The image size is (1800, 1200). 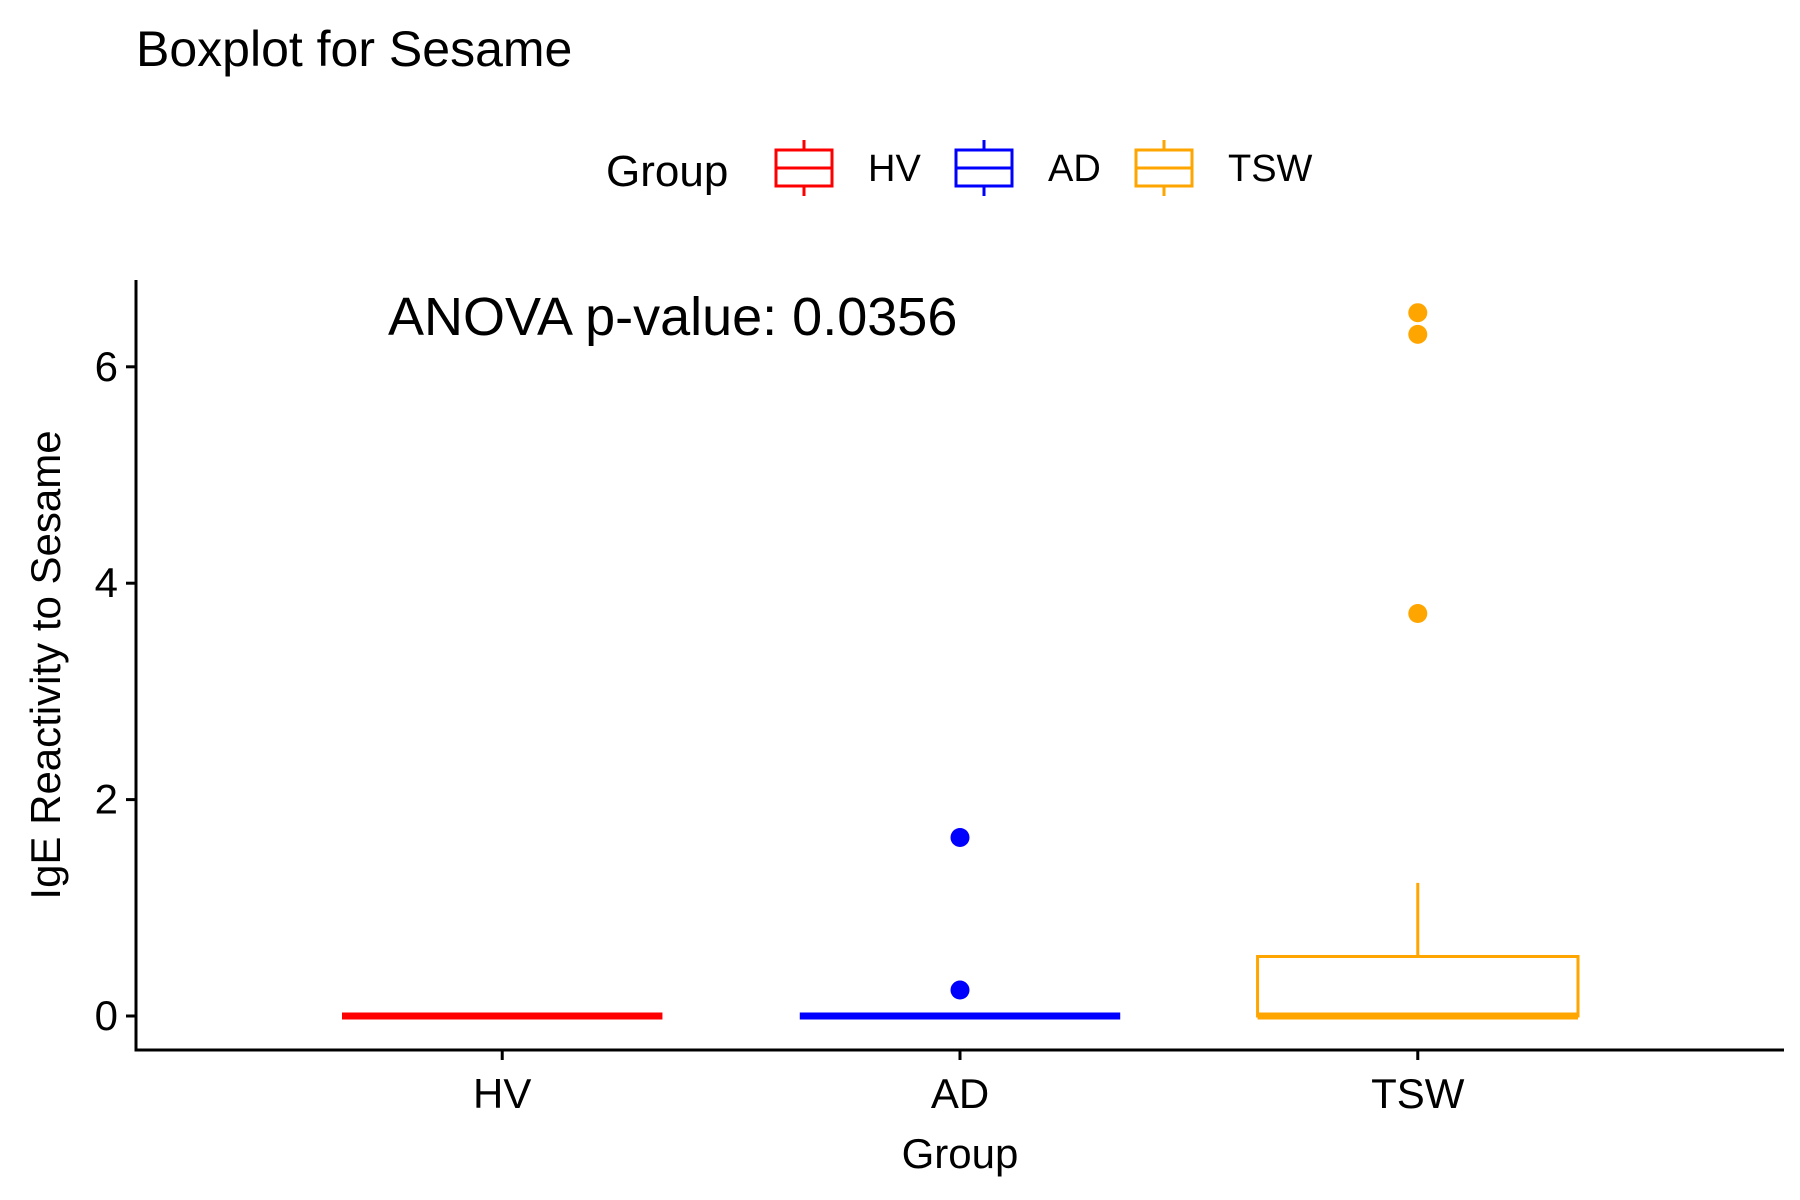 I want to click on anova-annotation: ANOVA p-value: 0.0356, so click(x=672, y=317).